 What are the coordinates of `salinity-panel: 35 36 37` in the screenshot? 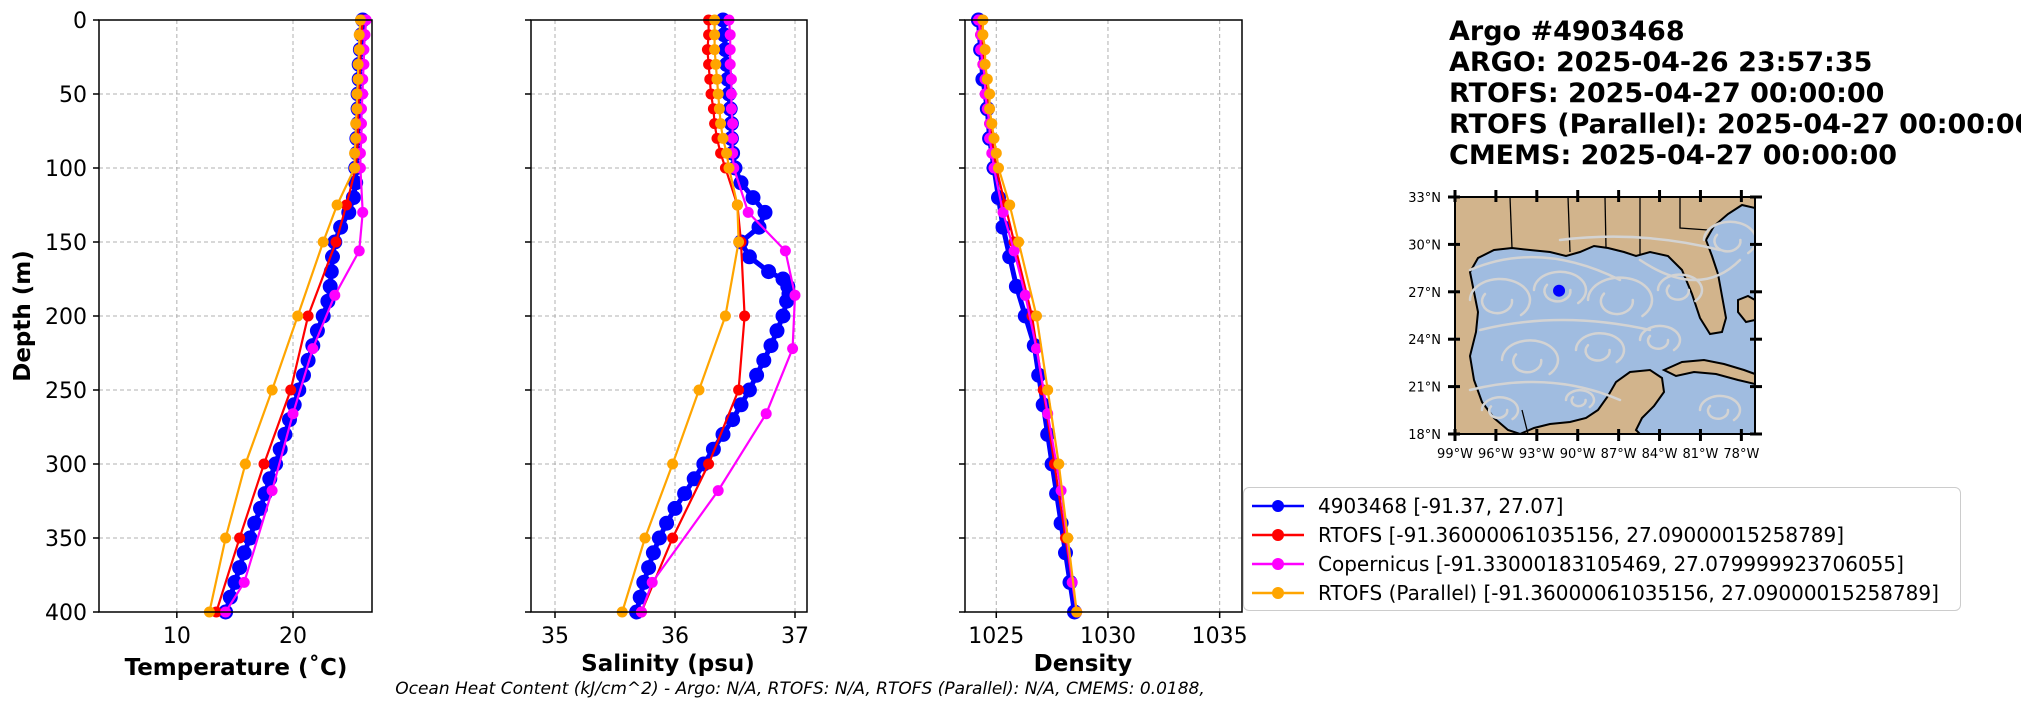 It's located at (667, 330).